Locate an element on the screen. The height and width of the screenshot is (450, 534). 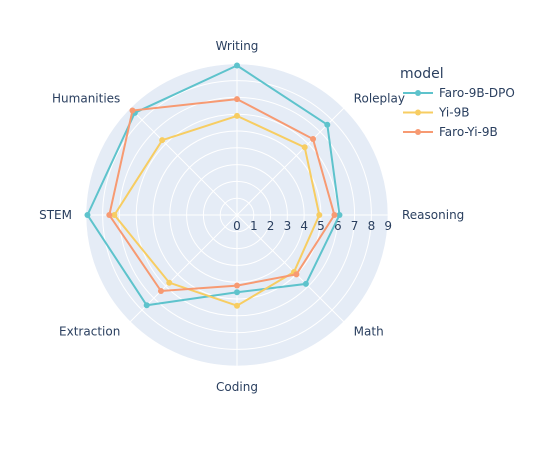
legend-title: model is located at coordinates (422, 74).